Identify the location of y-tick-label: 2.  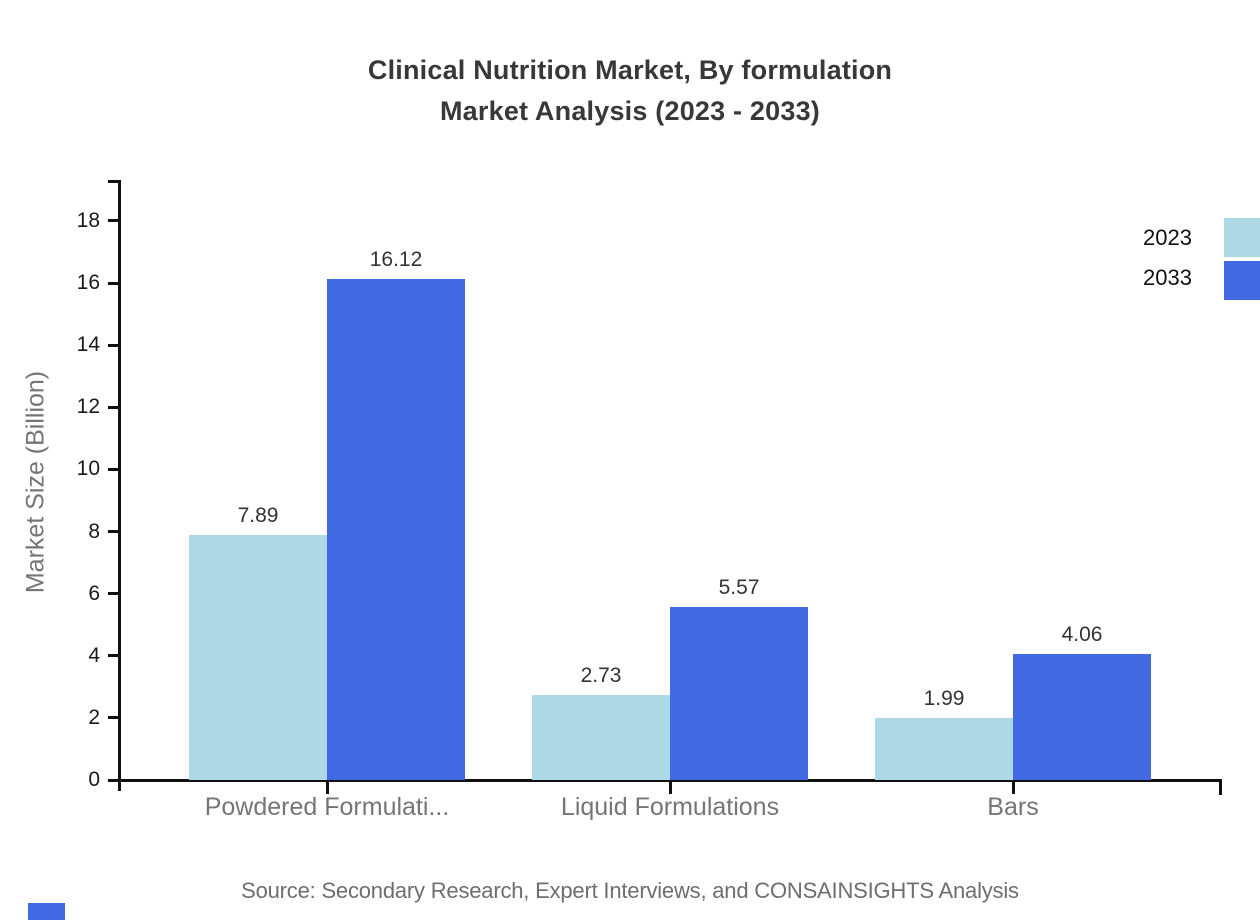
(94, 717).